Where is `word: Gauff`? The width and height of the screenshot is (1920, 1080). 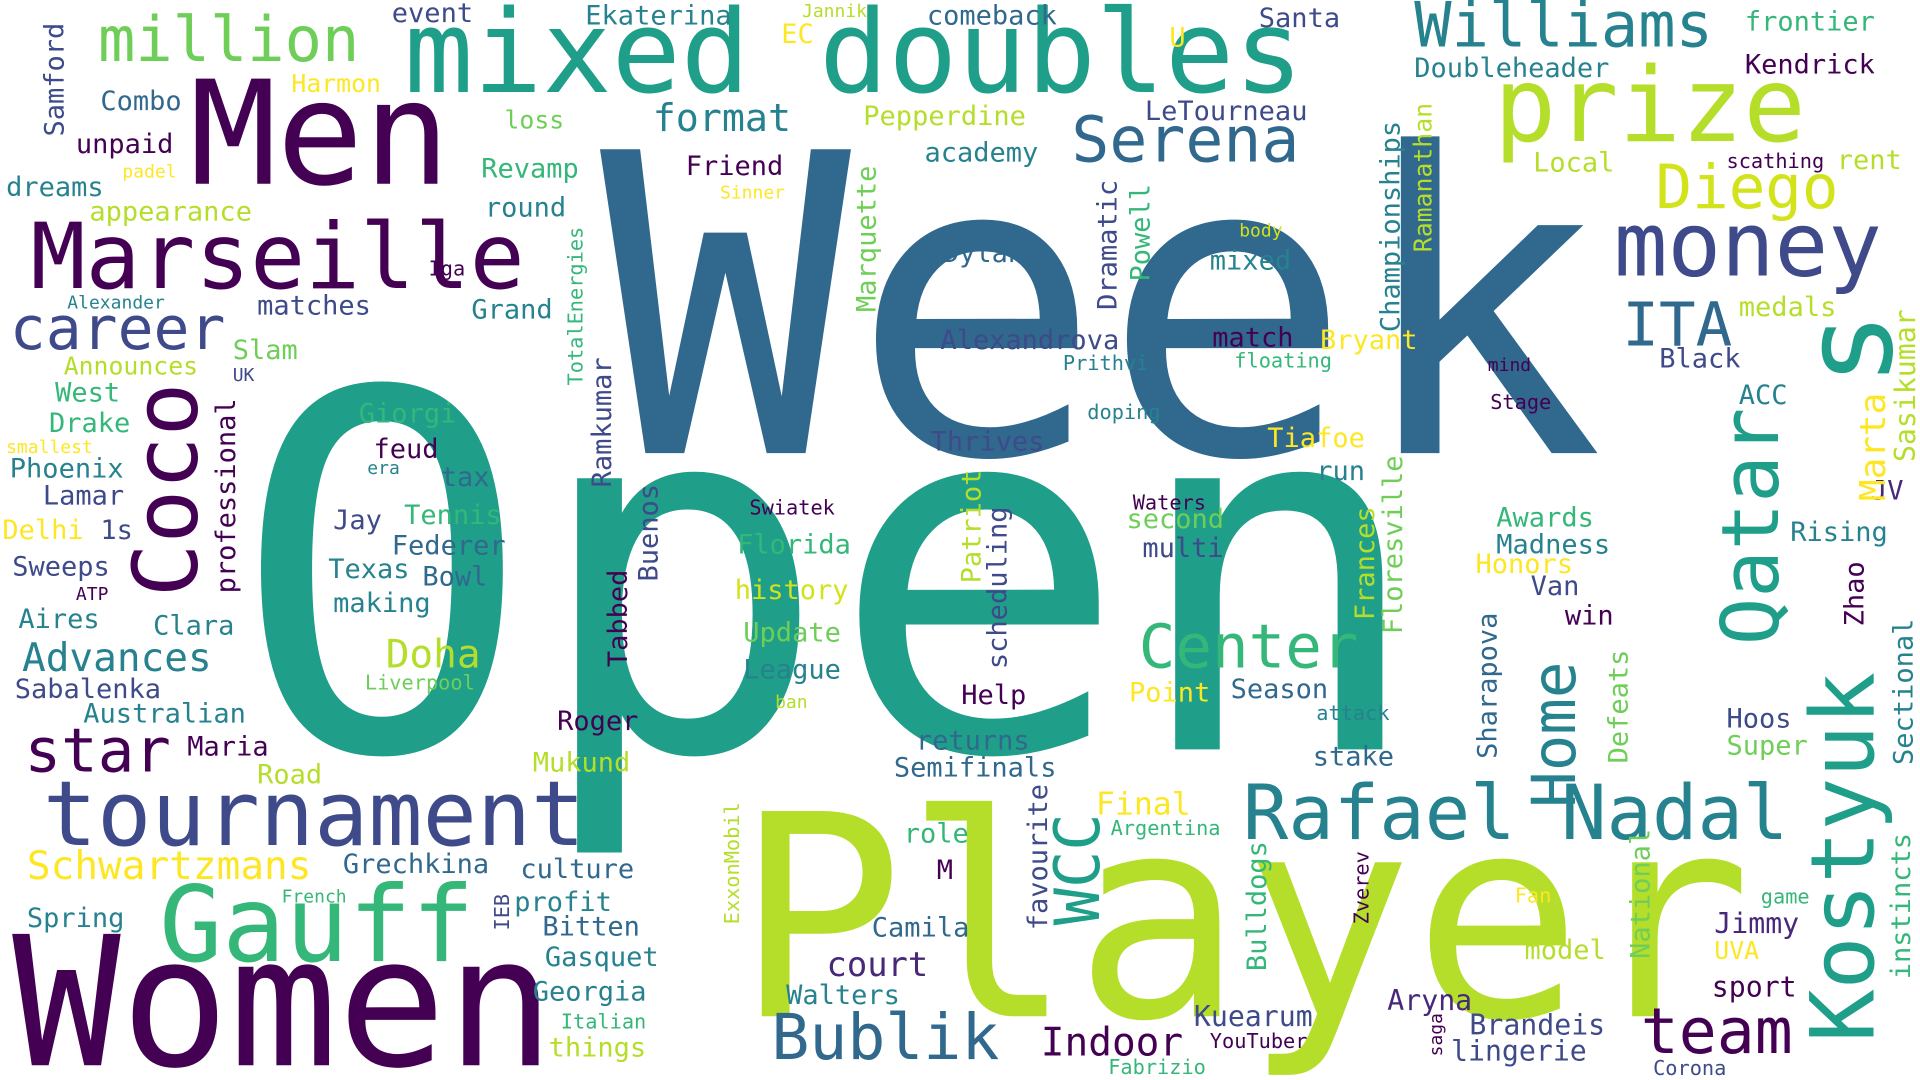 word: Gauff is located at coordinates (316, 925).